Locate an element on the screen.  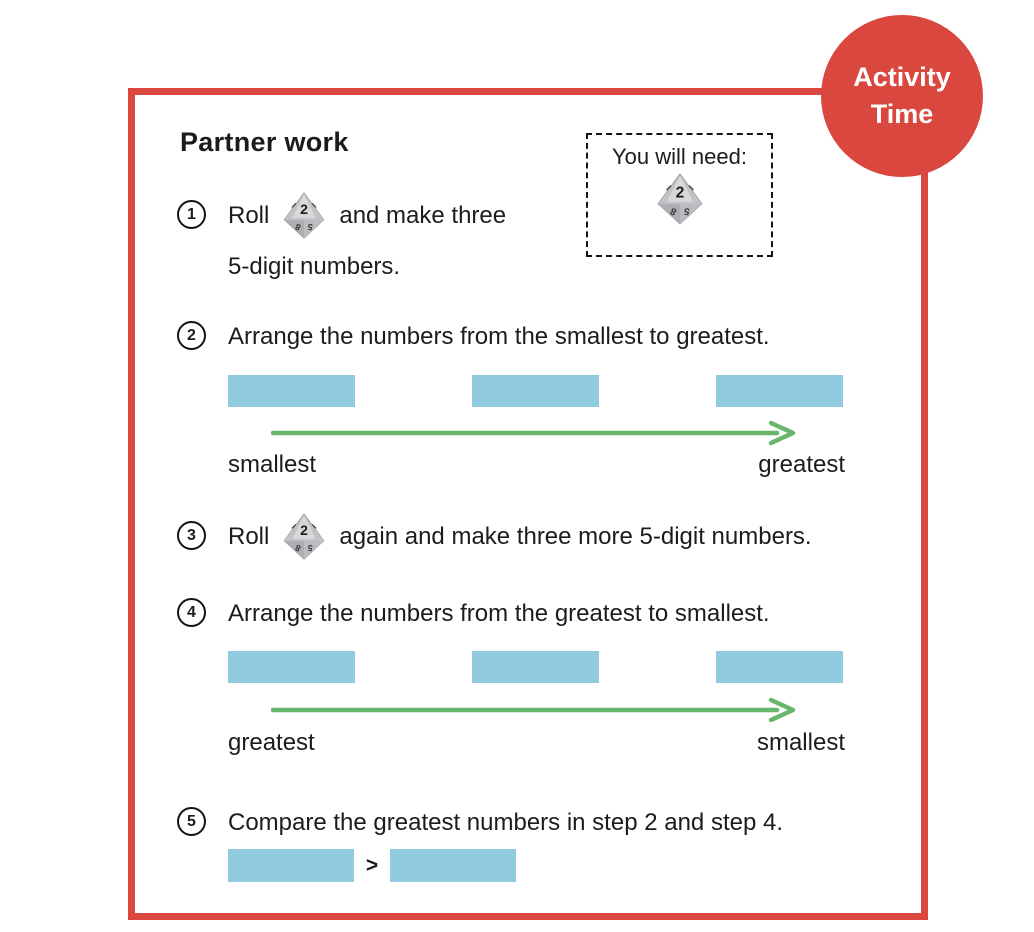
arrow-right-label: greatest is located at coordinates (801, 464).